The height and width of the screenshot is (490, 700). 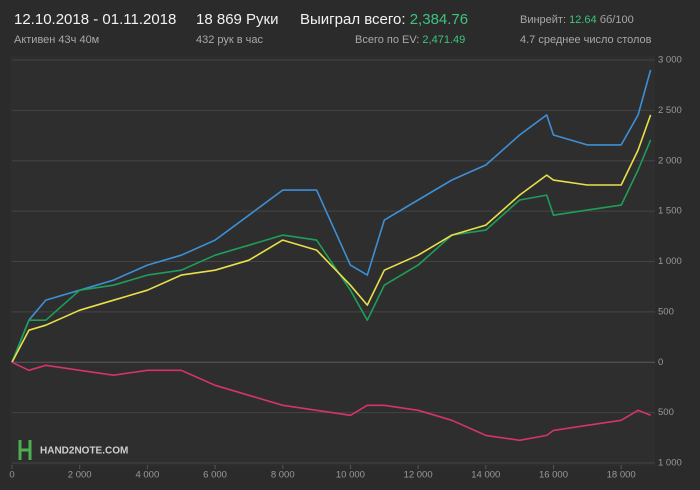 I want to click on tables: 4.7 среднее число столов, so click(x=586, y=40).